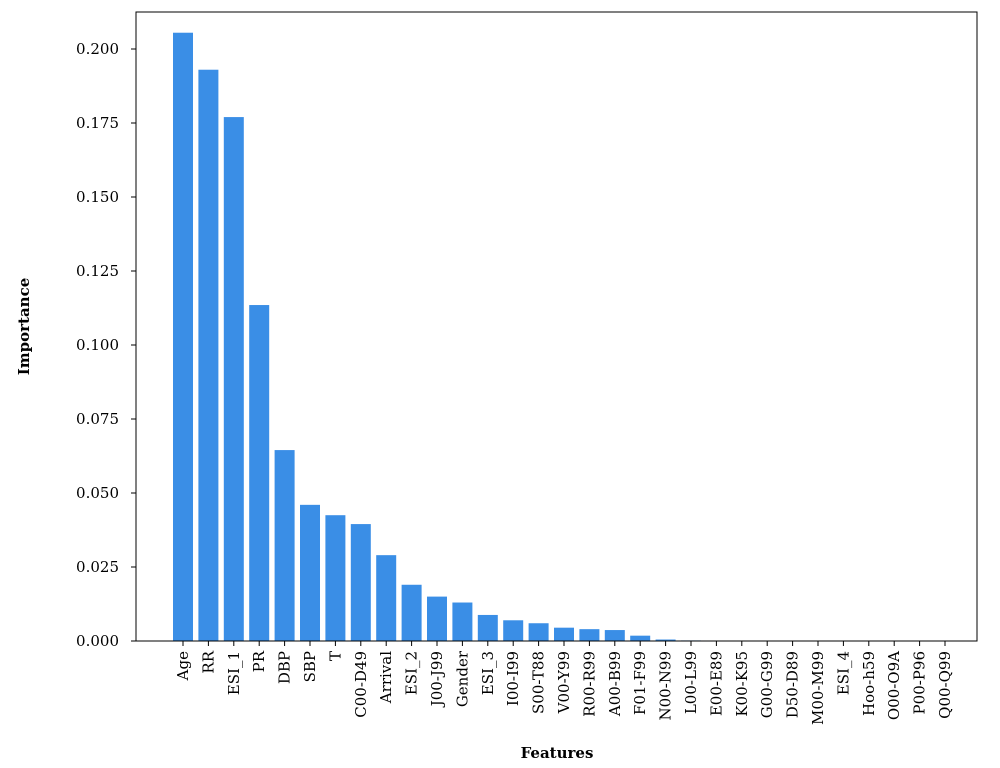 The width and height of the screenshot is (1000, 768). I want to click on bar-rr, so click(208, 355).